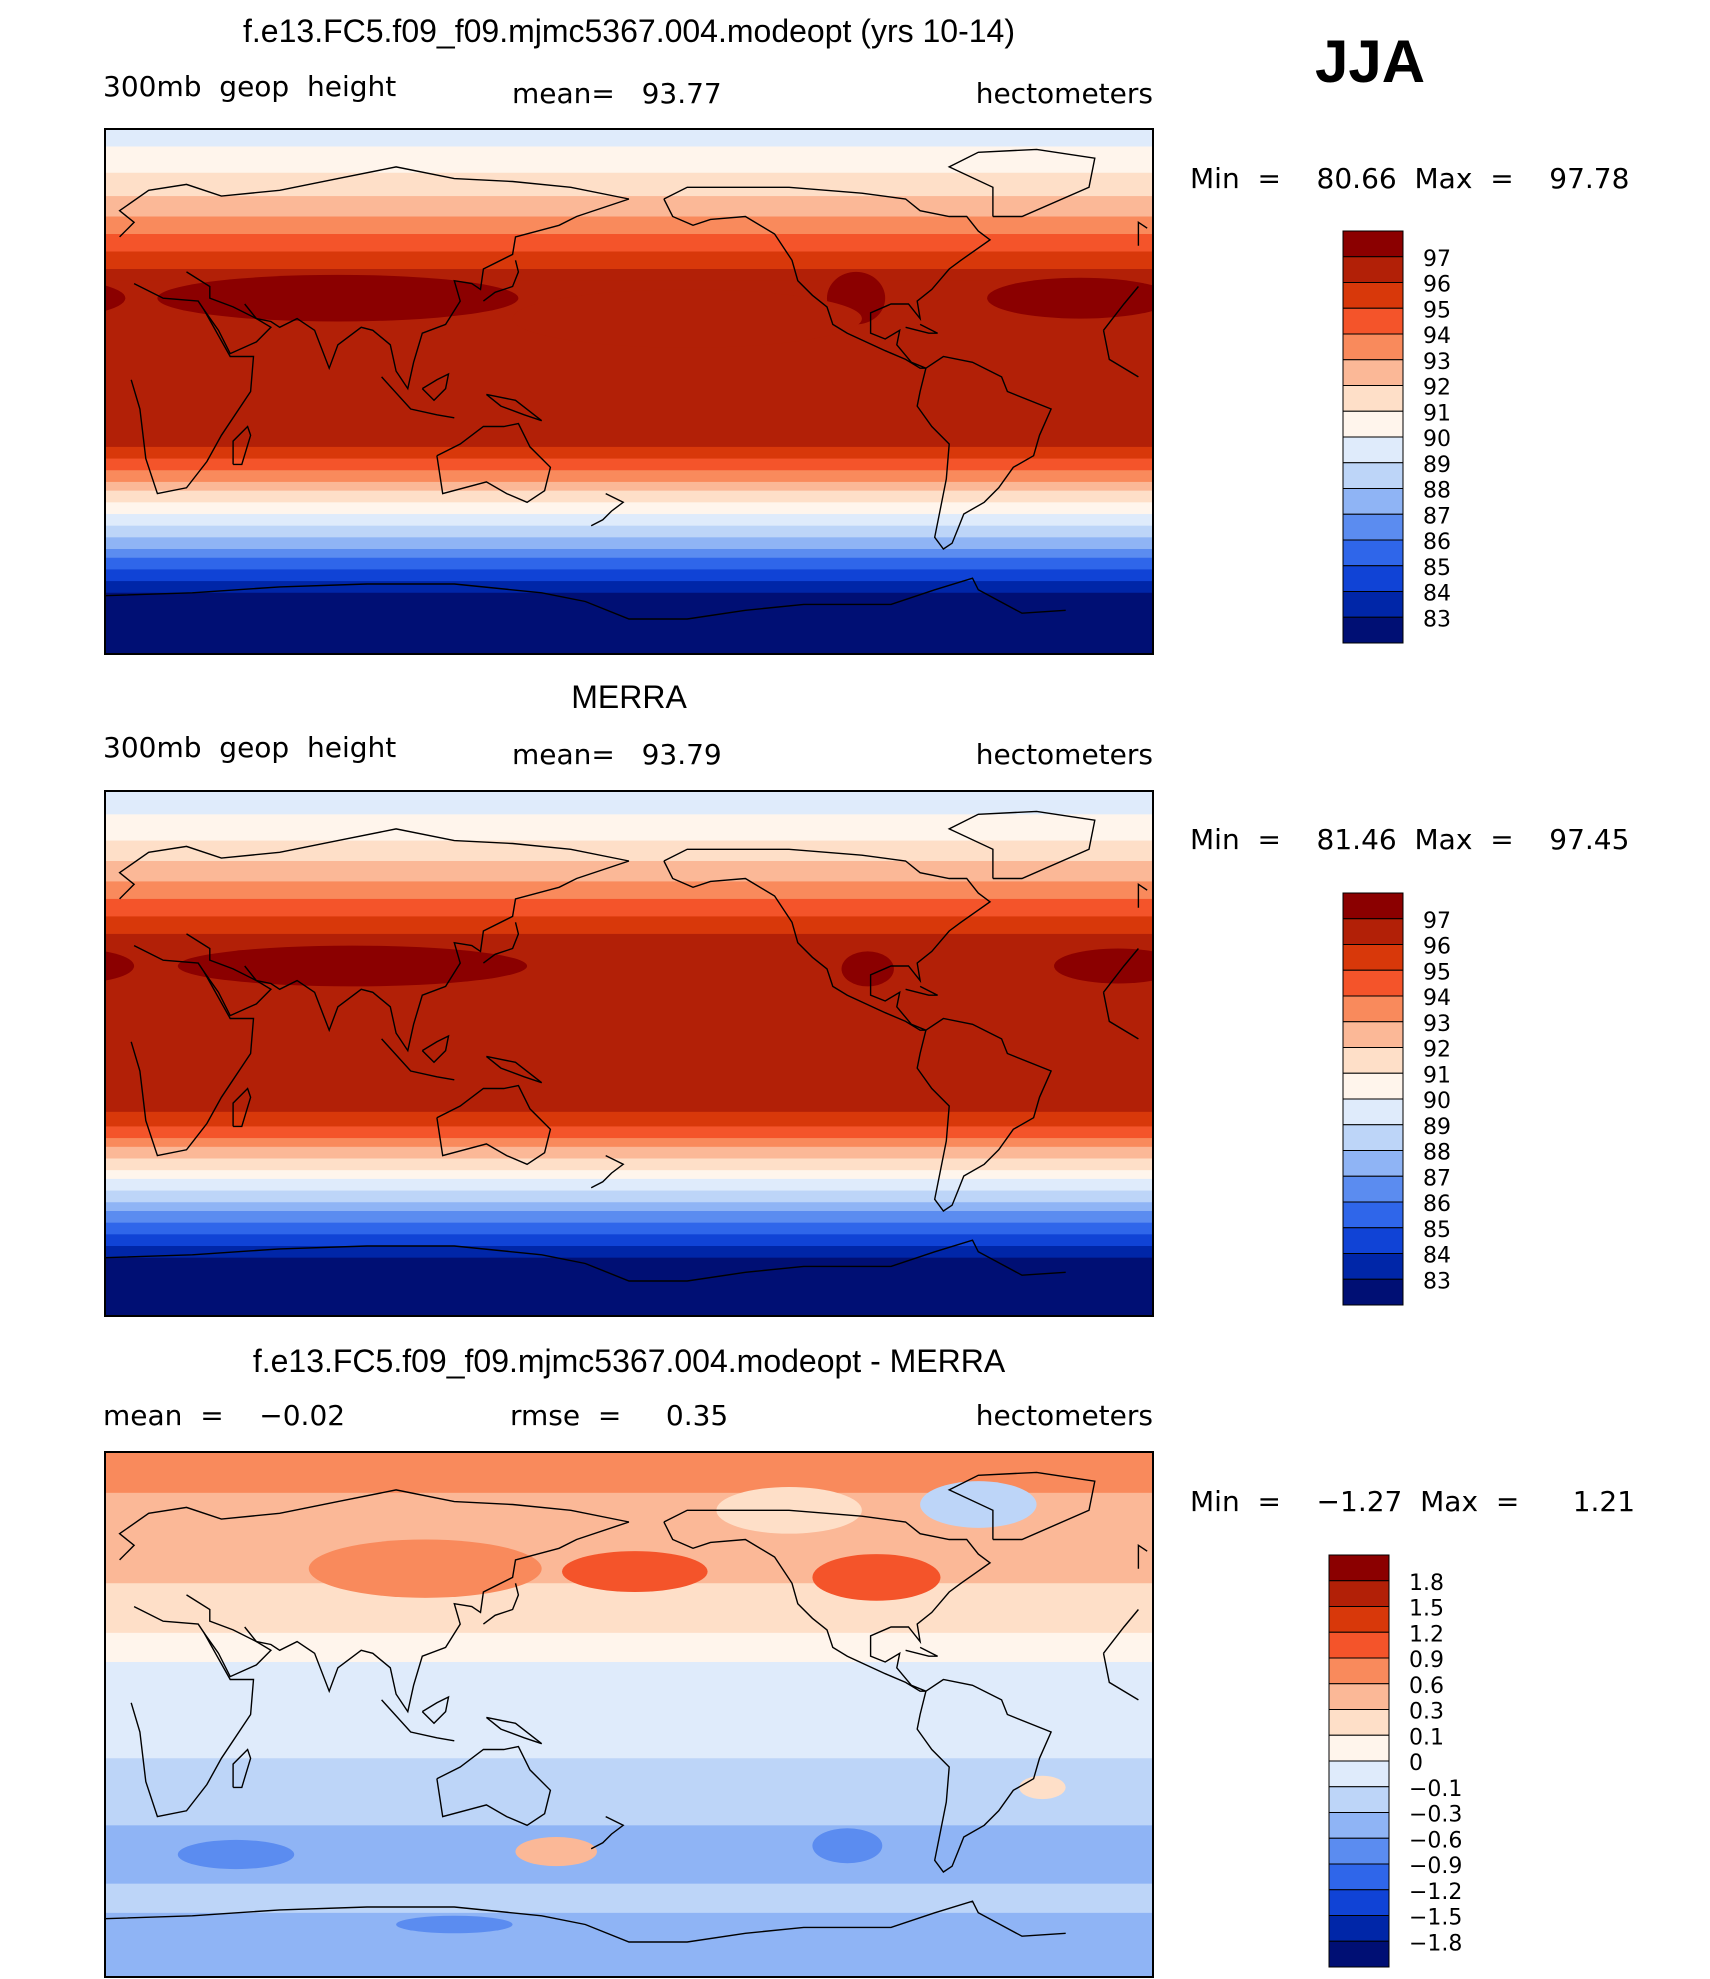 The width and height of the screenshot is (1710, 1979). What do you see at coordinates (1426, 1609) in the screenshot?
I see `colorbar-tick-label: 1.5` at bounding box center [1426, 1609].